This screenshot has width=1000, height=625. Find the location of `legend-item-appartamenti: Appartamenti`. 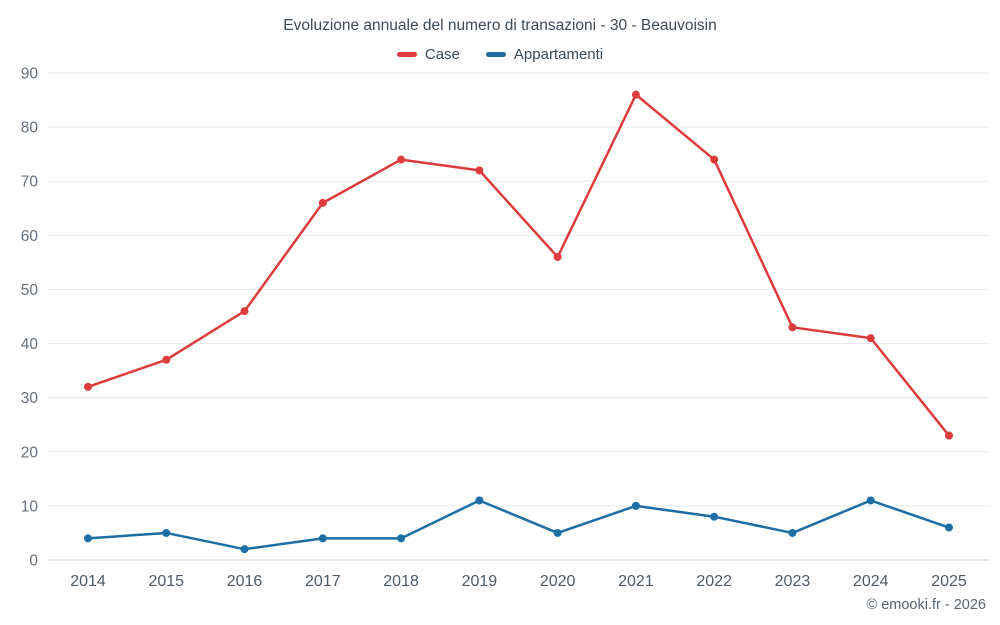

legend-item-appartamenti: Appartamenti is located at coordinates (544, 54).